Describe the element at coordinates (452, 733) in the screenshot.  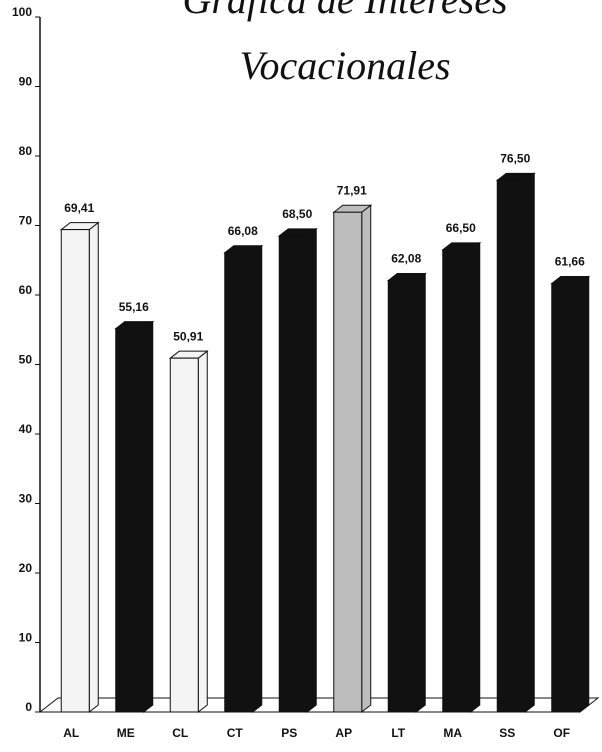
I see `x-tick-label: MA` at that location.